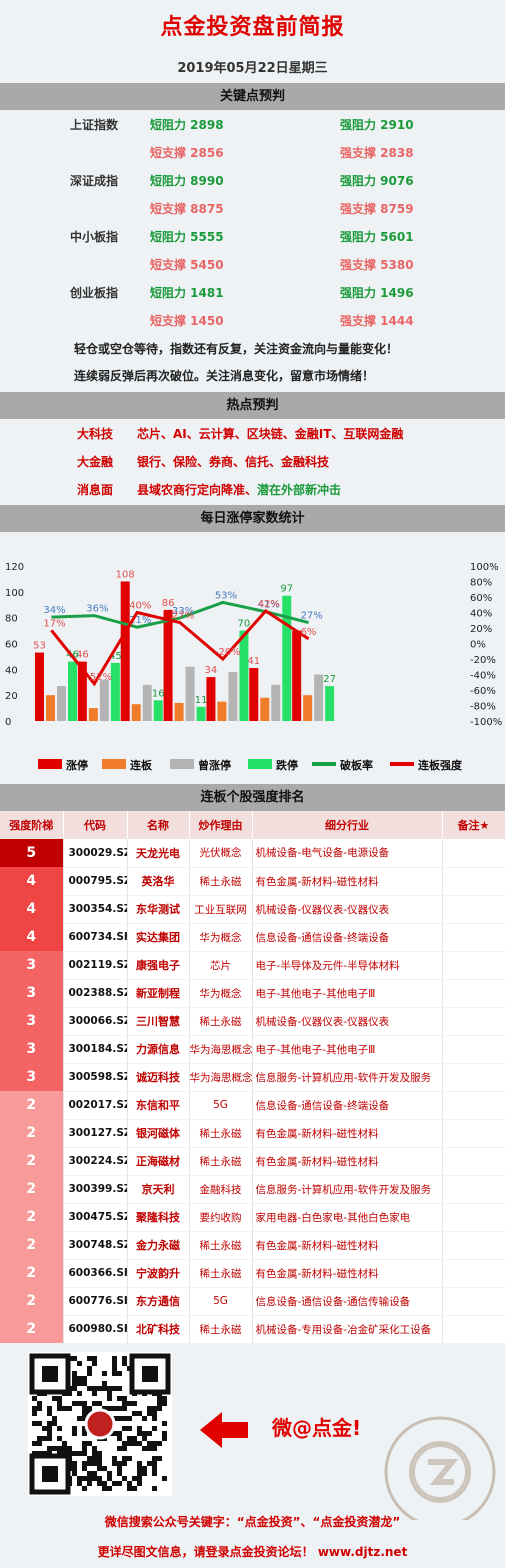 This screenshot has height=1568, width=505. I want to click on hot-topic-row: 大科技 芯片、AI、云计算、区块链、金融IT、互联网金融, so click(252, 434).